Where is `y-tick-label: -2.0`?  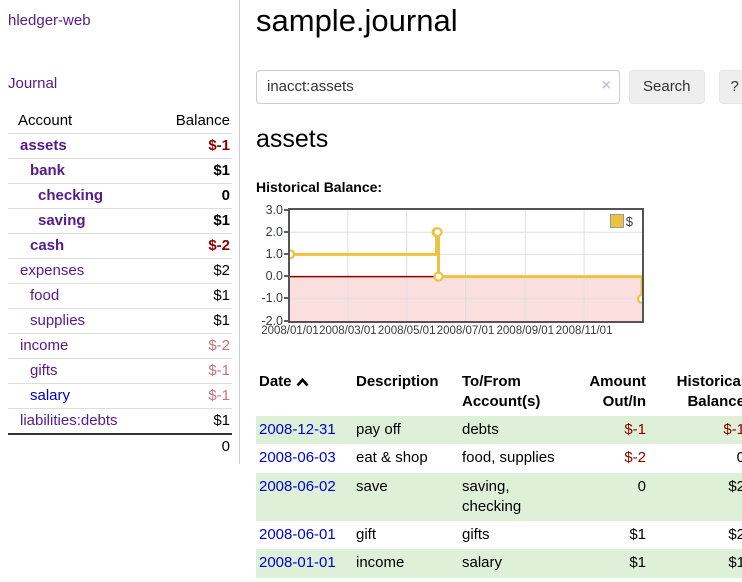
y-tick-label: -2.0 is located at coordinates (272, 320).